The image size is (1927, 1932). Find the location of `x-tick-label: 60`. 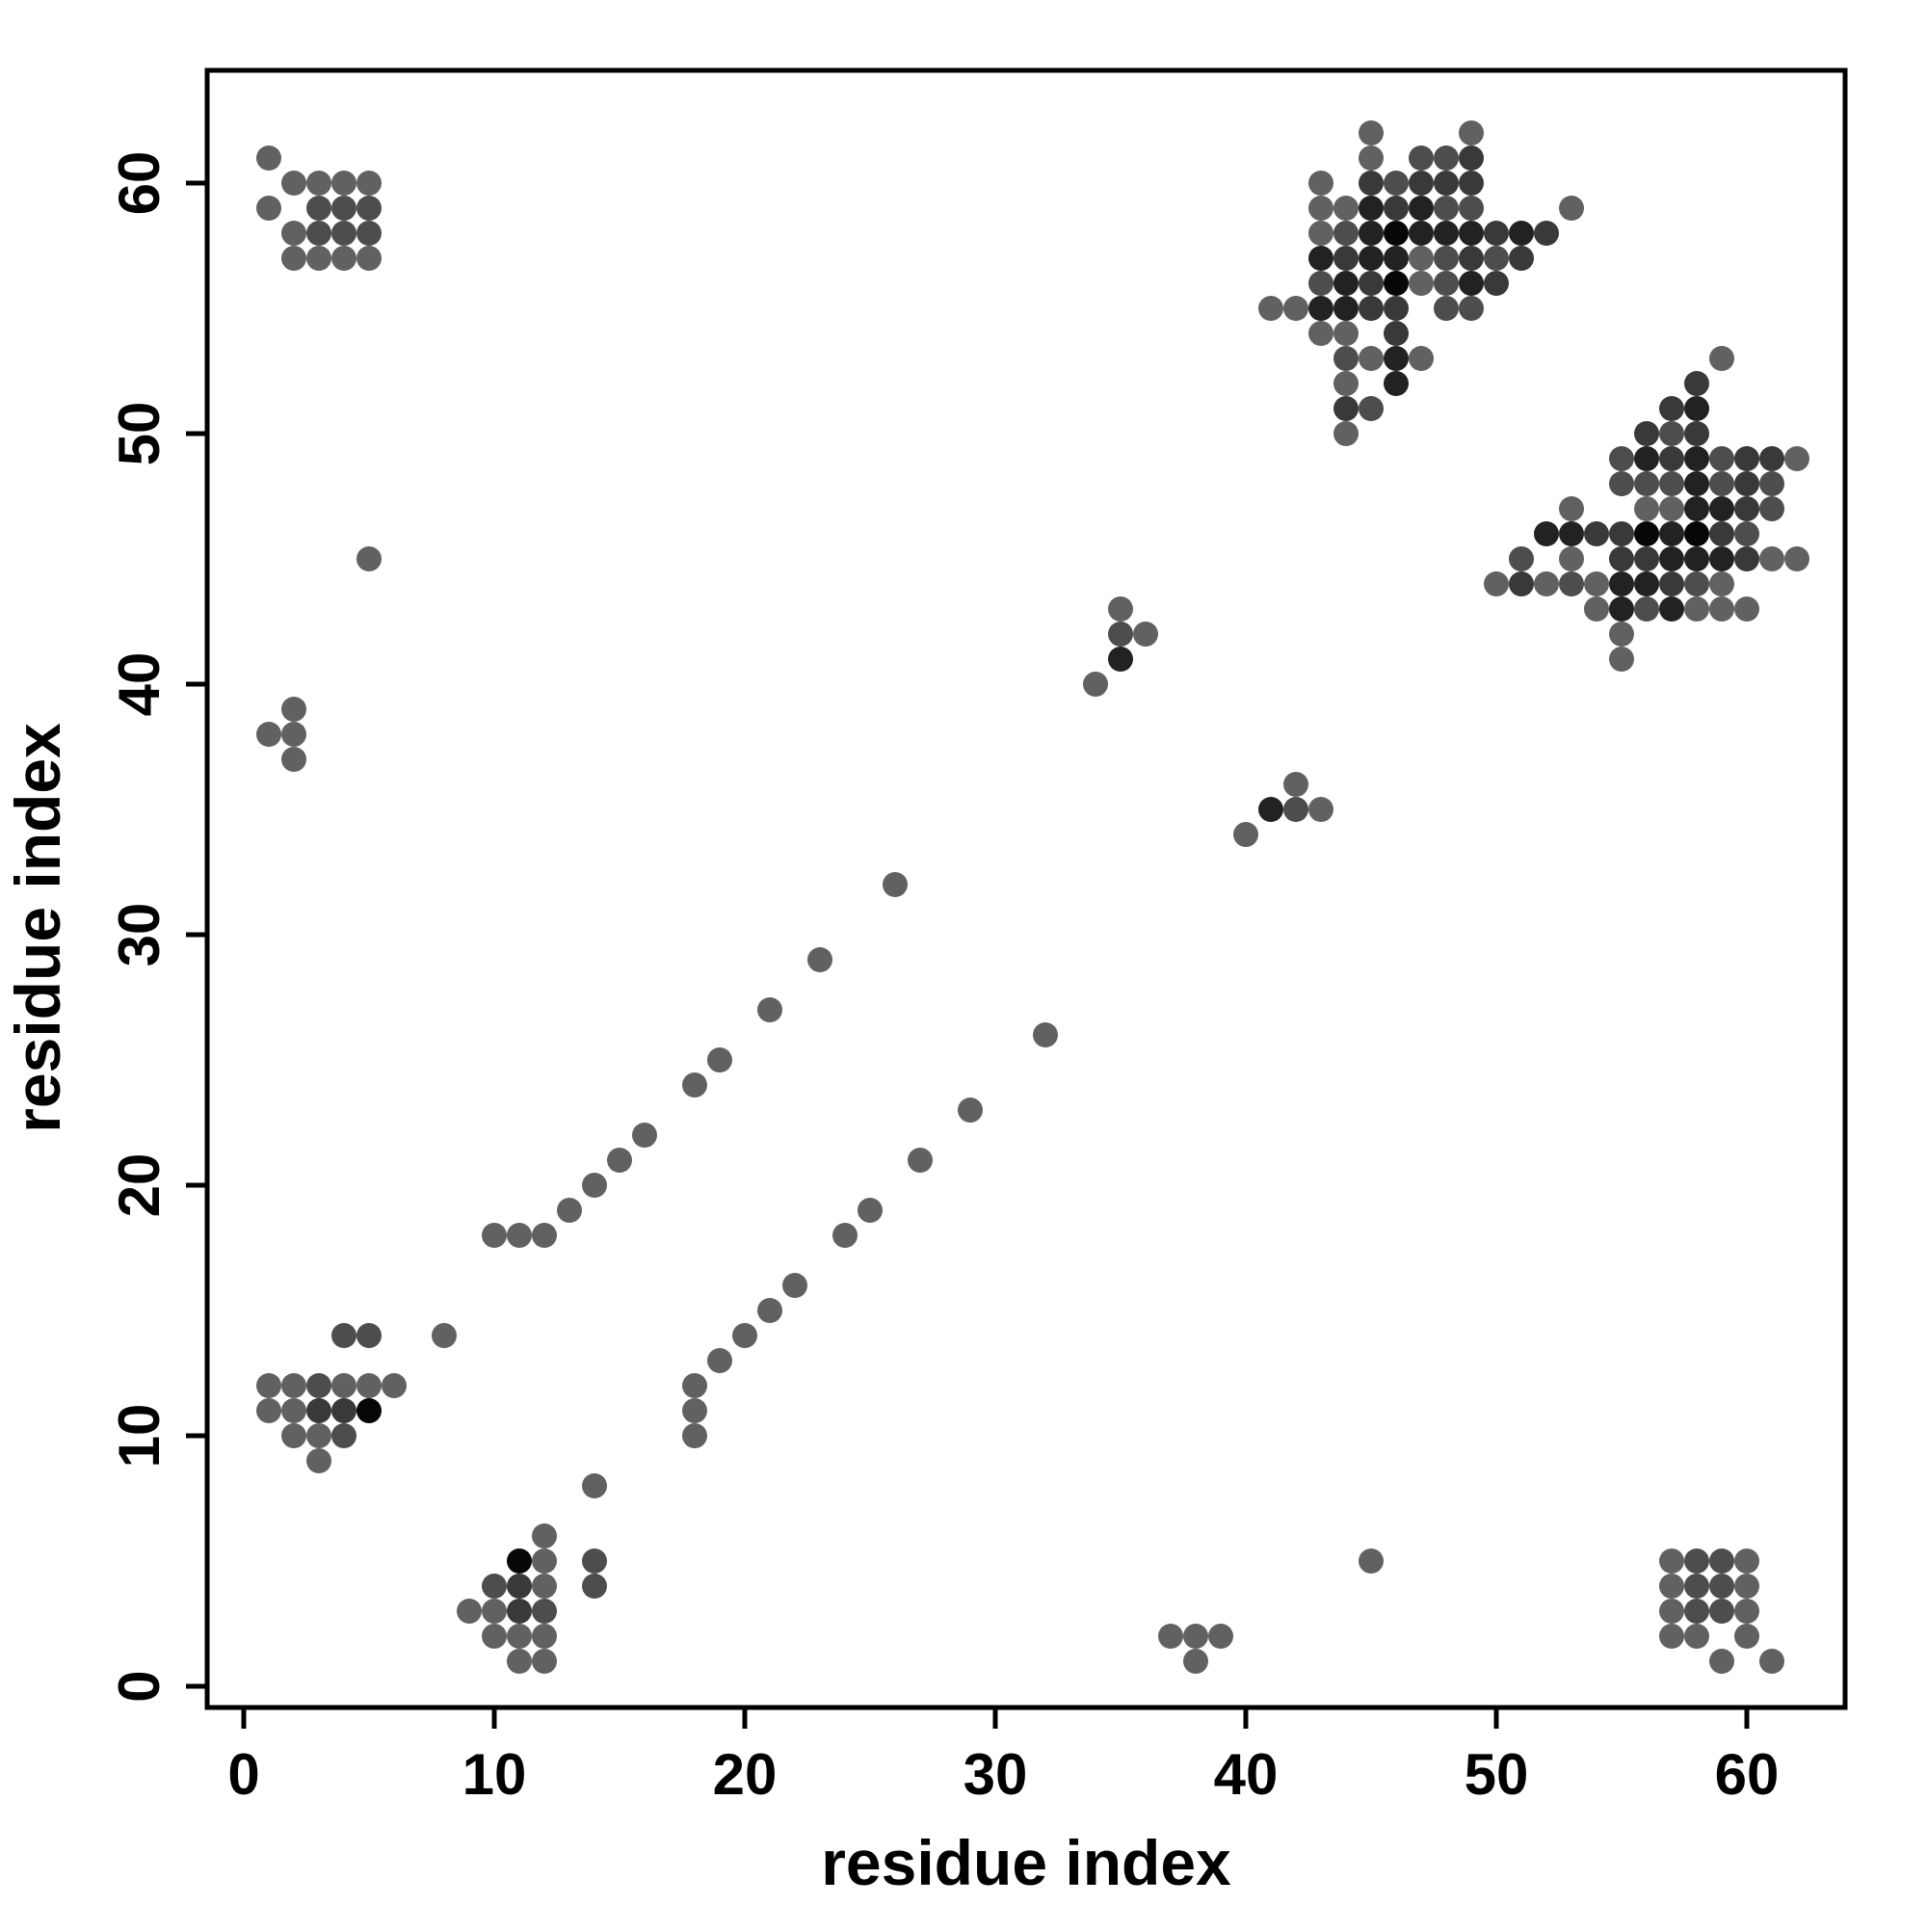

x-tick-label: 60 is located at coordinates (1748, 1774).